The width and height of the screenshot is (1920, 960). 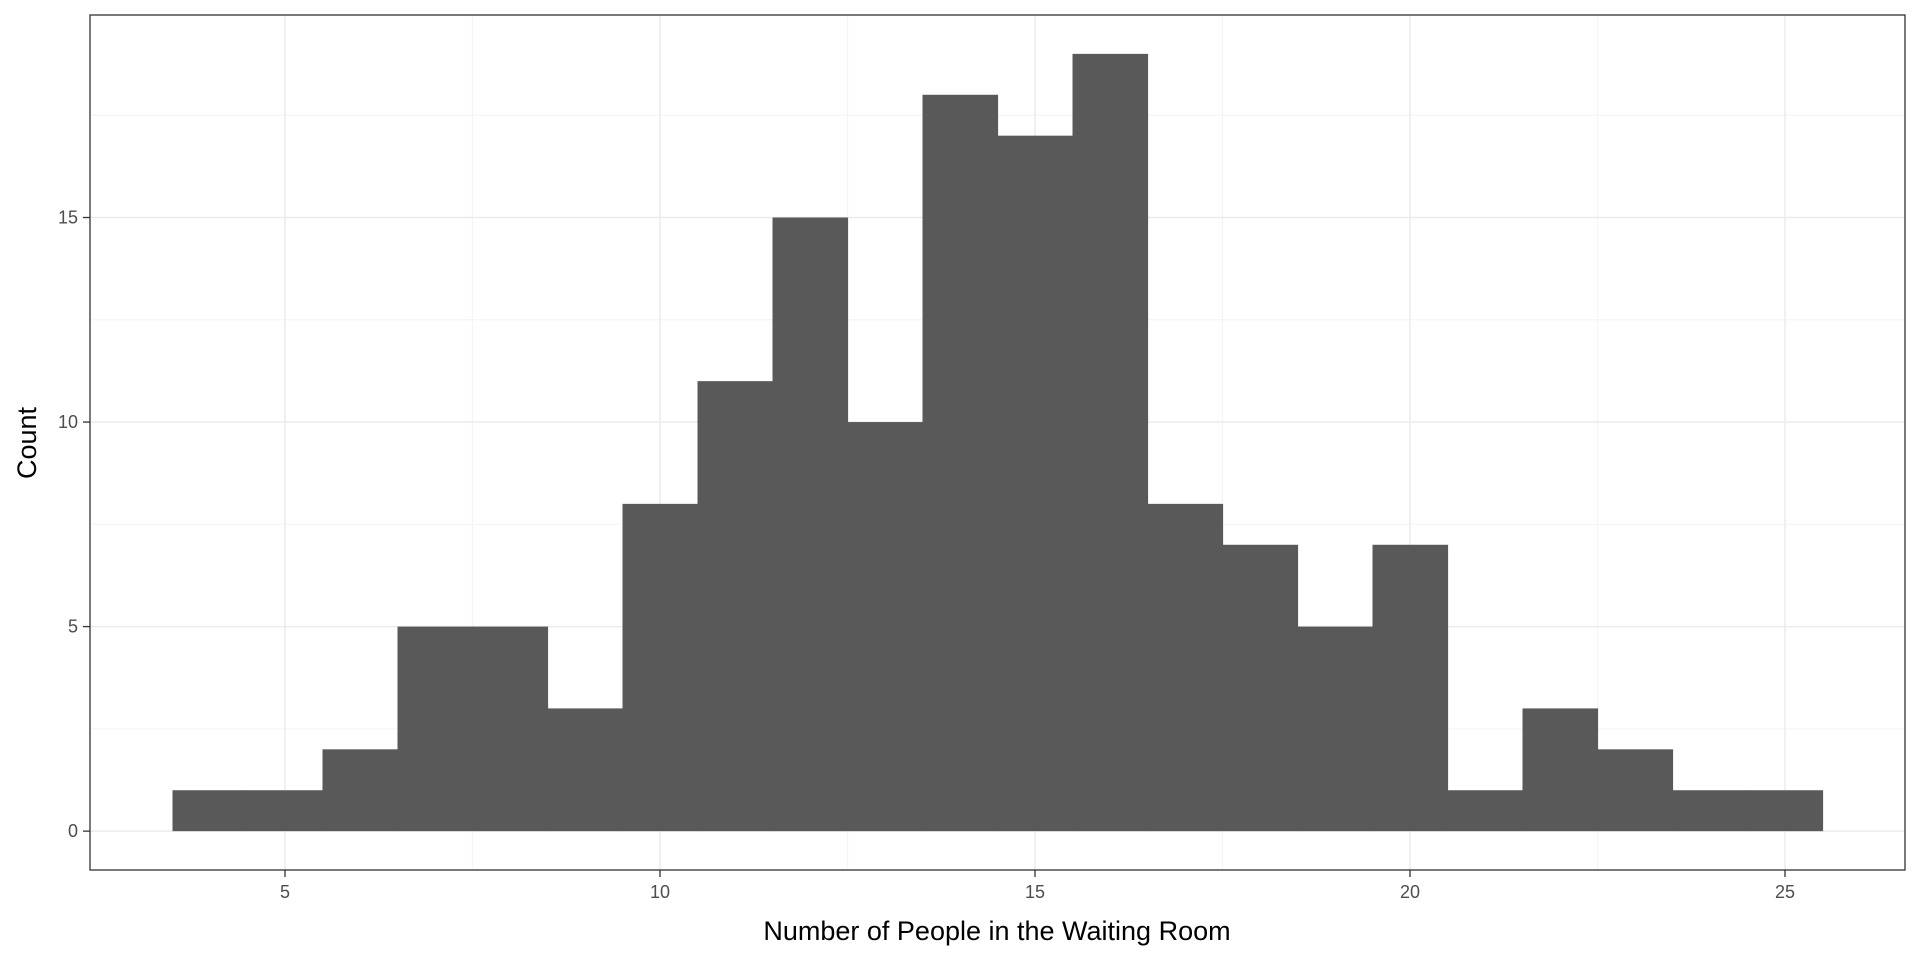 What do you see at coordinates (1410, 892) in the screenshot?
I see `x-tick-label: 20` at bounding box center [1410, 892].